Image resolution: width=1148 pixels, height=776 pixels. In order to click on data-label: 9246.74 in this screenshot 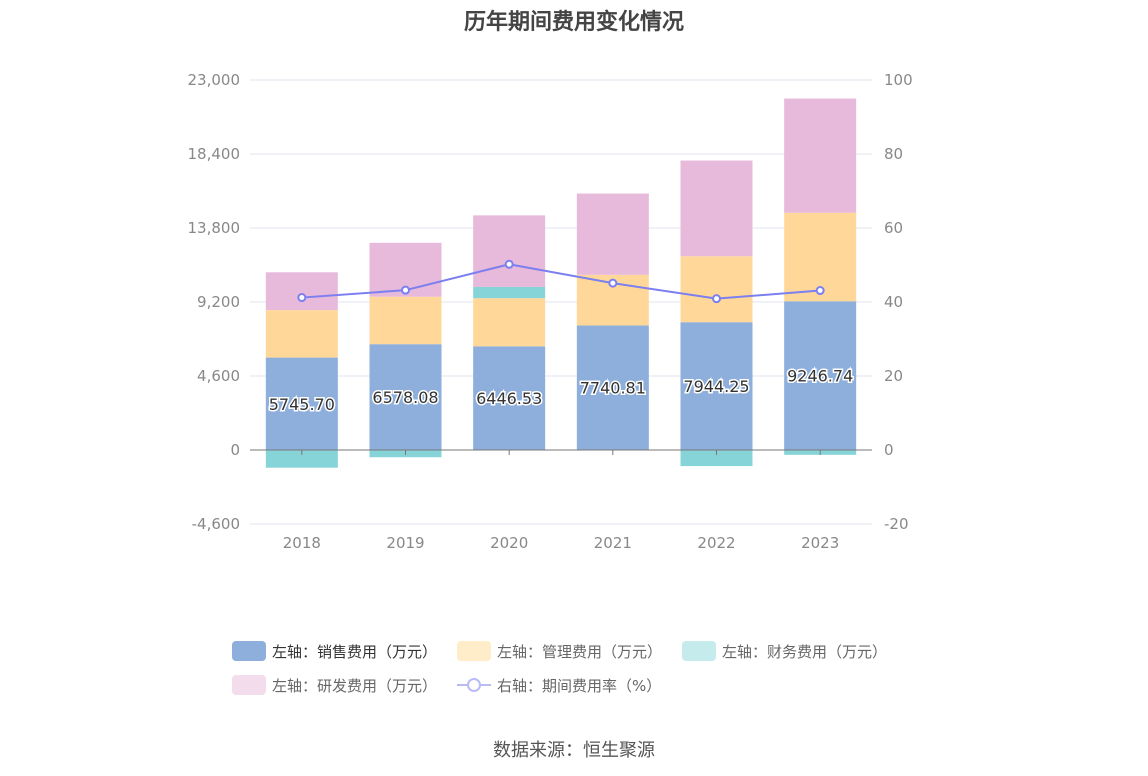, I will do `click(820, 376)`.